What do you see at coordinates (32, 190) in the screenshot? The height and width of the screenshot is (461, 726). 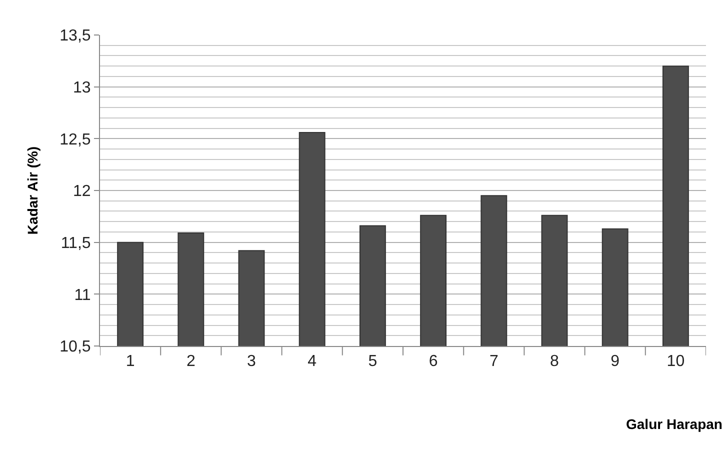 I see `y-axis-title: Kadar Air (%)` at bounding box center [32, 190].